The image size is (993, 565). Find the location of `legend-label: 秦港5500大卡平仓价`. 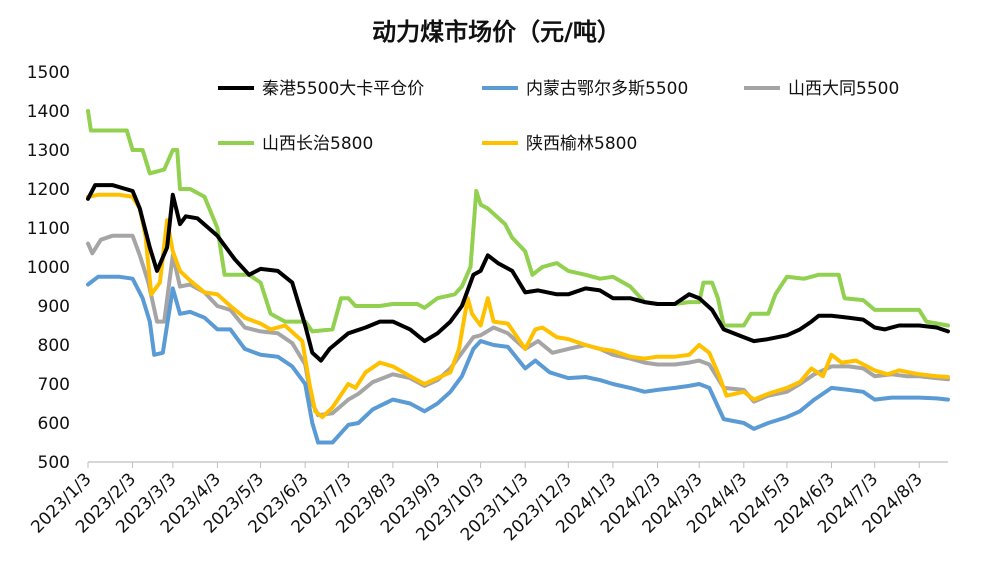

legend-label: 秦港5500大卡平仓价 is located at coordinates (343, 89).